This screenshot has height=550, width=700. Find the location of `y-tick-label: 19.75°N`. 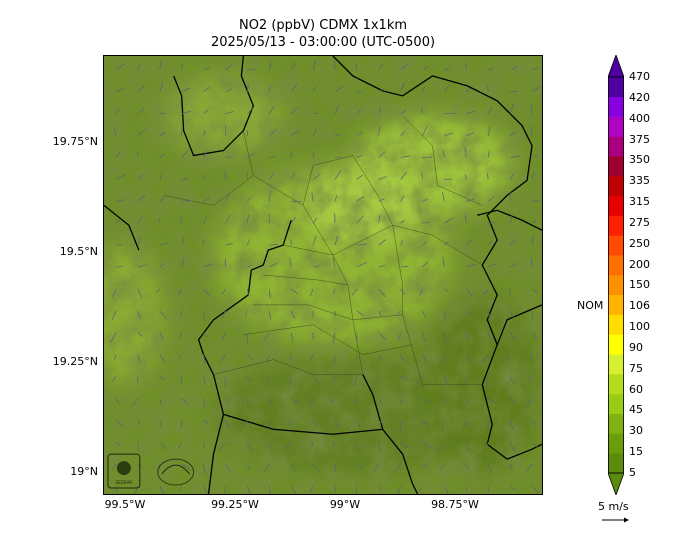

y-tick-label: 19.75°N is located at coordinates (75, 141).